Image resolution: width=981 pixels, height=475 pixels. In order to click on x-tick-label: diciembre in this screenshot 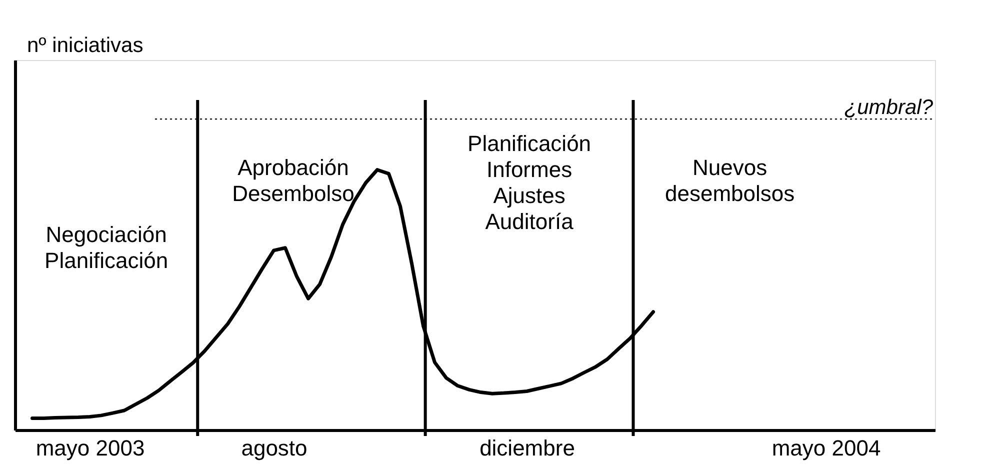, I will do `click(527, 448)`.